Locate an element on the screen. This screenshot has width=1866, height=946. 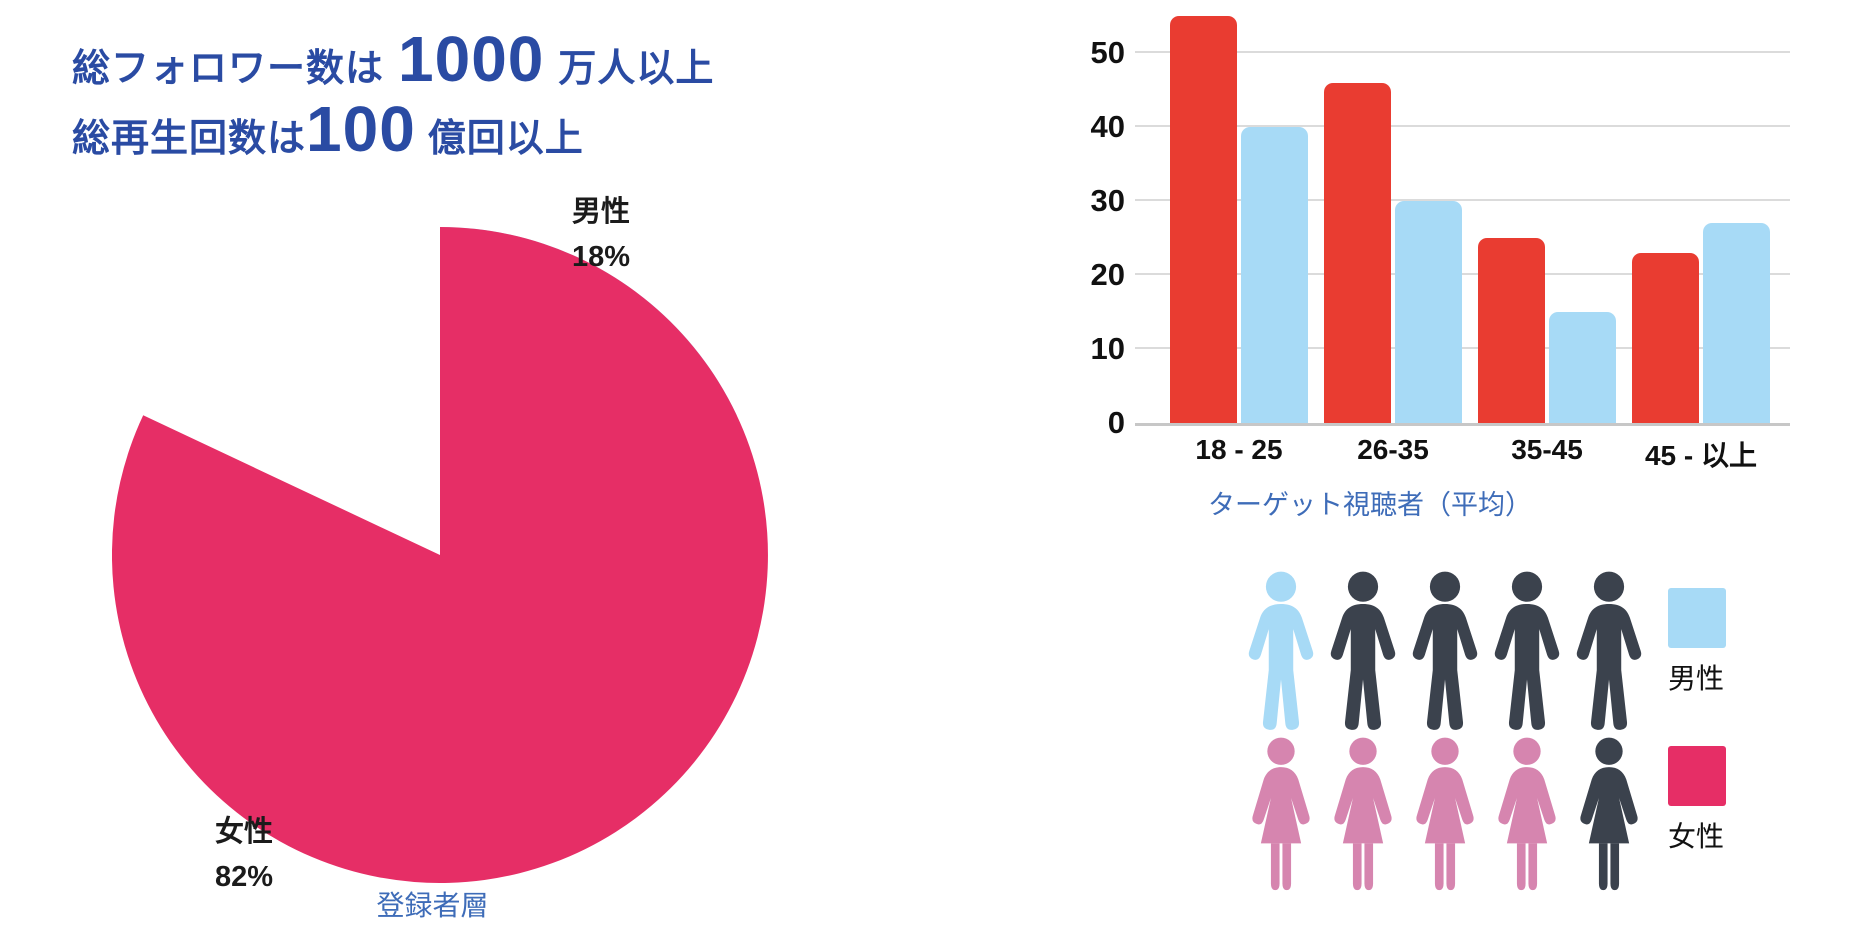
title-text: 総再生回数は is located at coordinates (189, 139).